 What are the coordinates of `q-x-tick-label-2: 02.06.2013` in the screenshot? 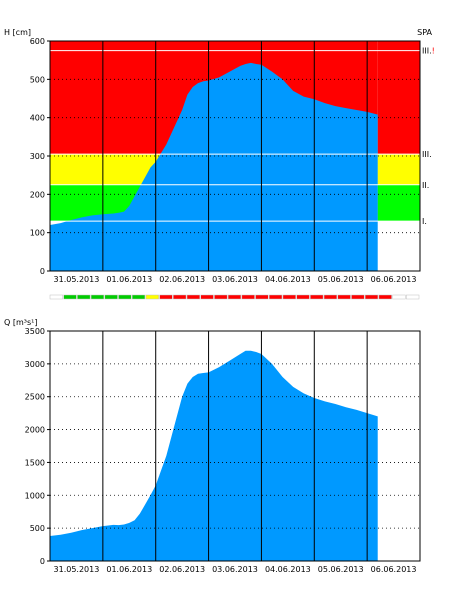 It's located at (182, 569).